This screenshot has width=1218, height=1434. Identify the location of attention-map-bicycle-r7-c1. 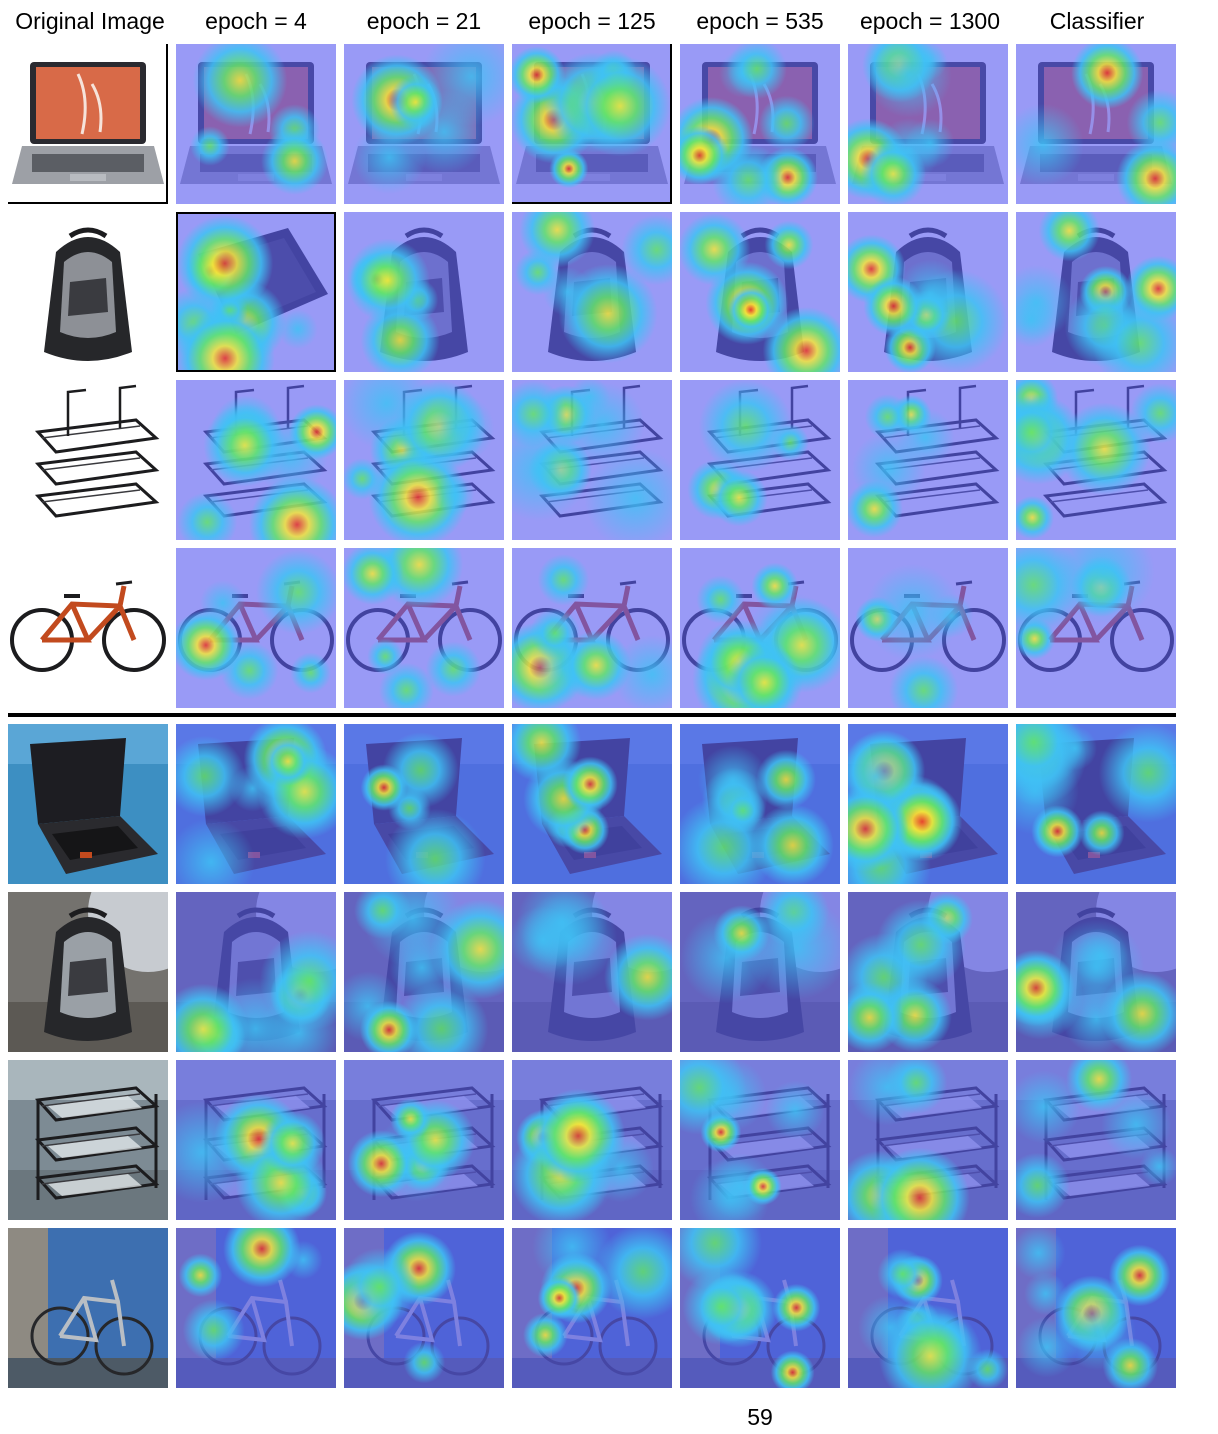
(256, 1308).